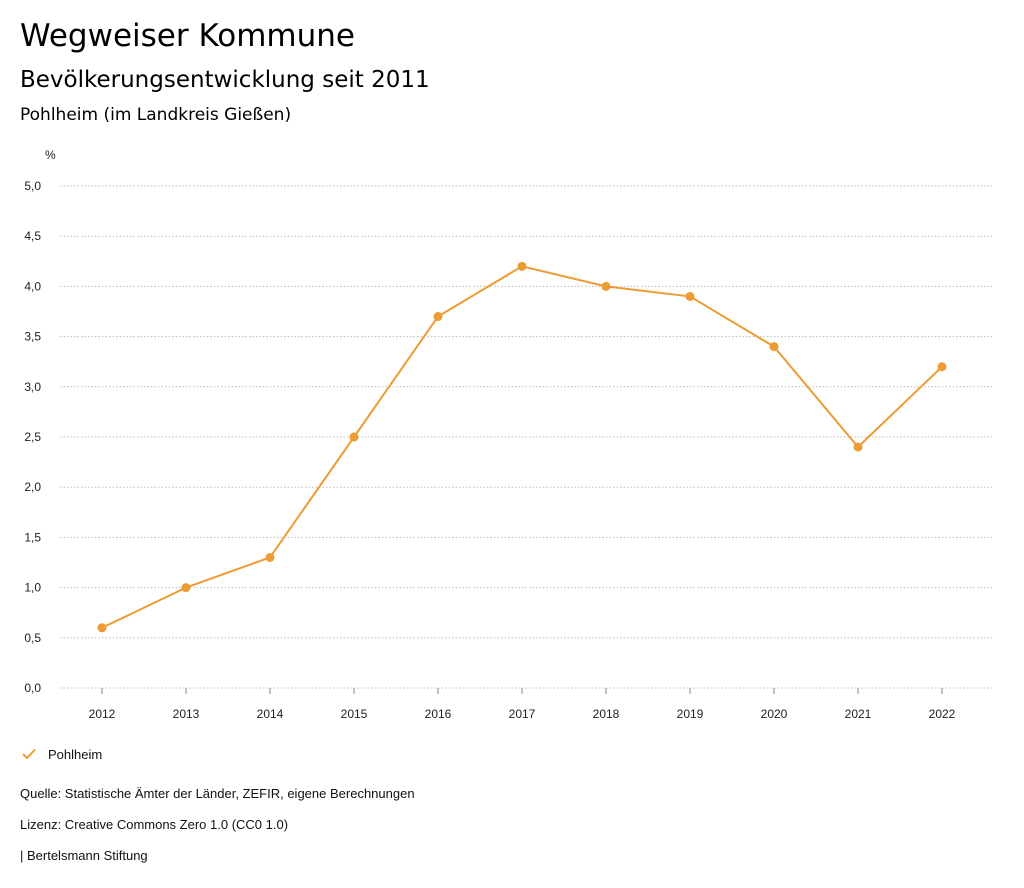 The height and width of the screenshot is (888, 1024). What do you see at coordinates (29, 754) in the screenshot?
I see `check-icon` at bounding box center [29, 754].